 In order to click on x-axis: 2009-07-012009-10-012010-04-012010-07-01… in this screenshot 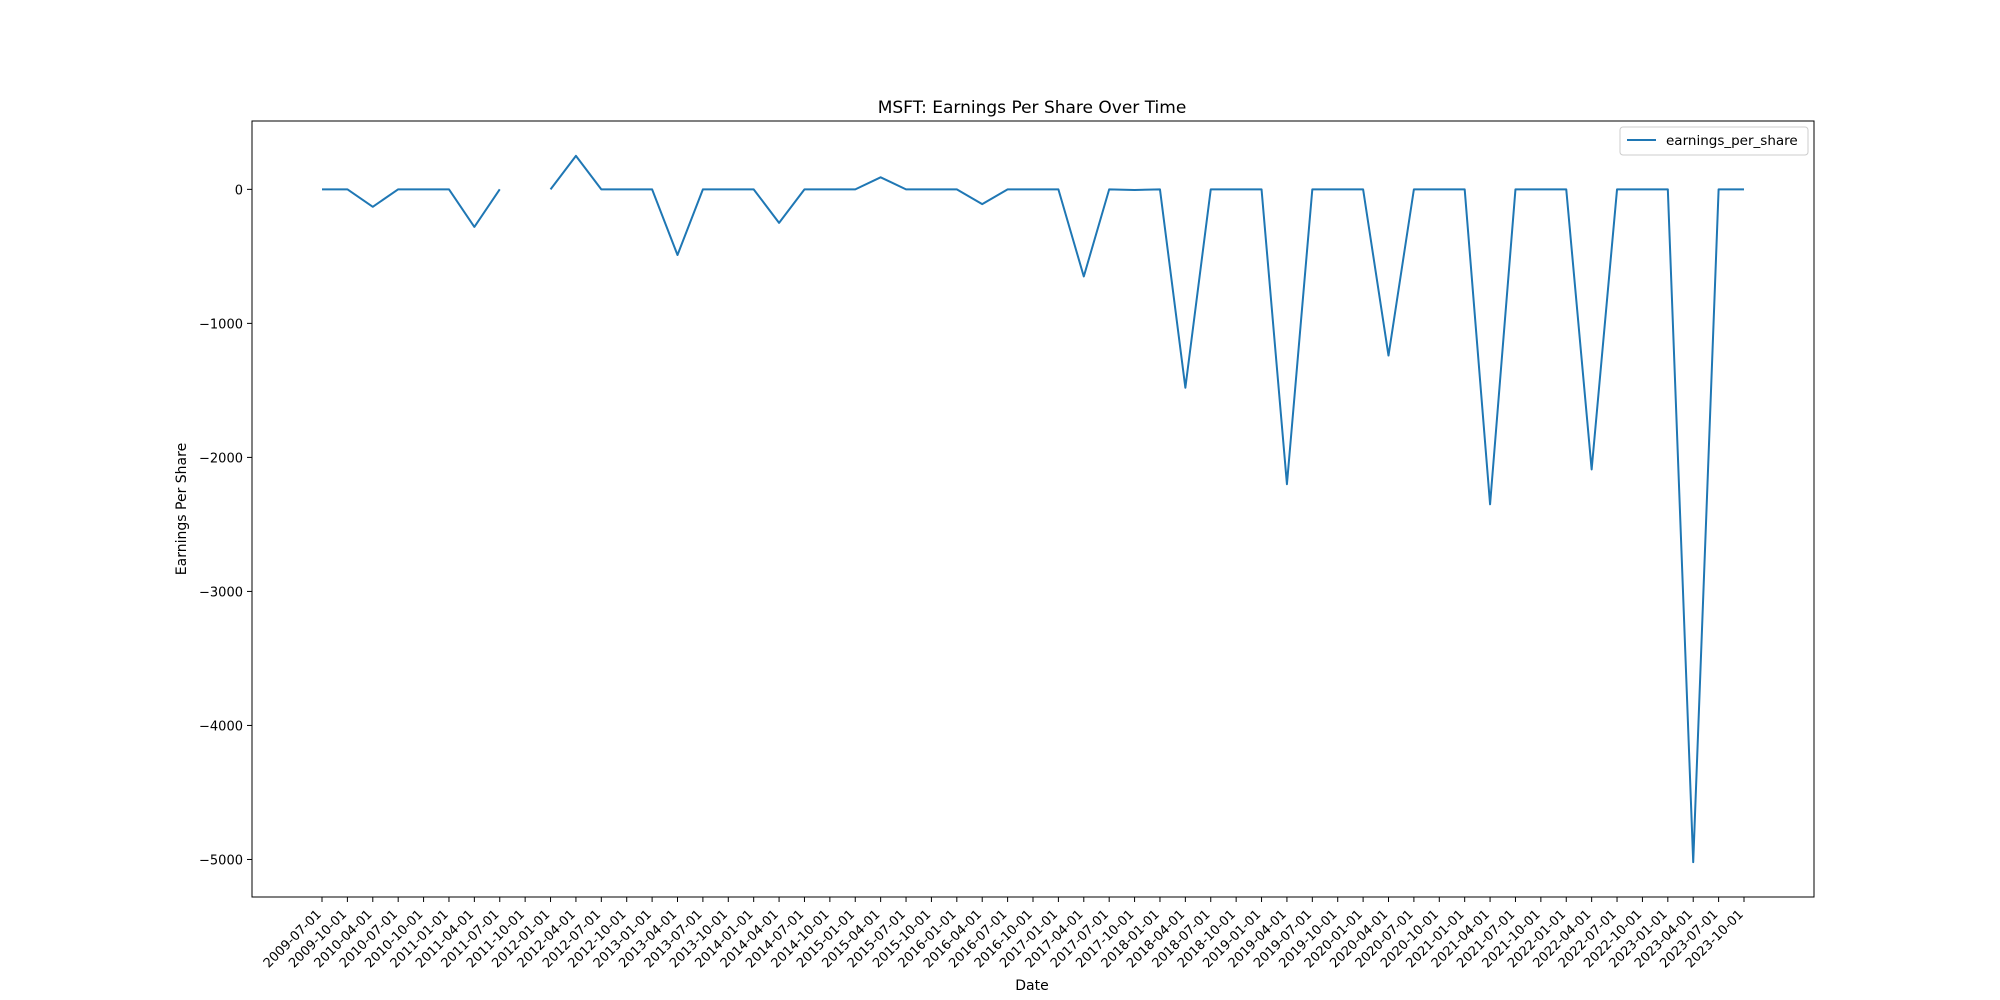, I will do `click(1004, 934)`.